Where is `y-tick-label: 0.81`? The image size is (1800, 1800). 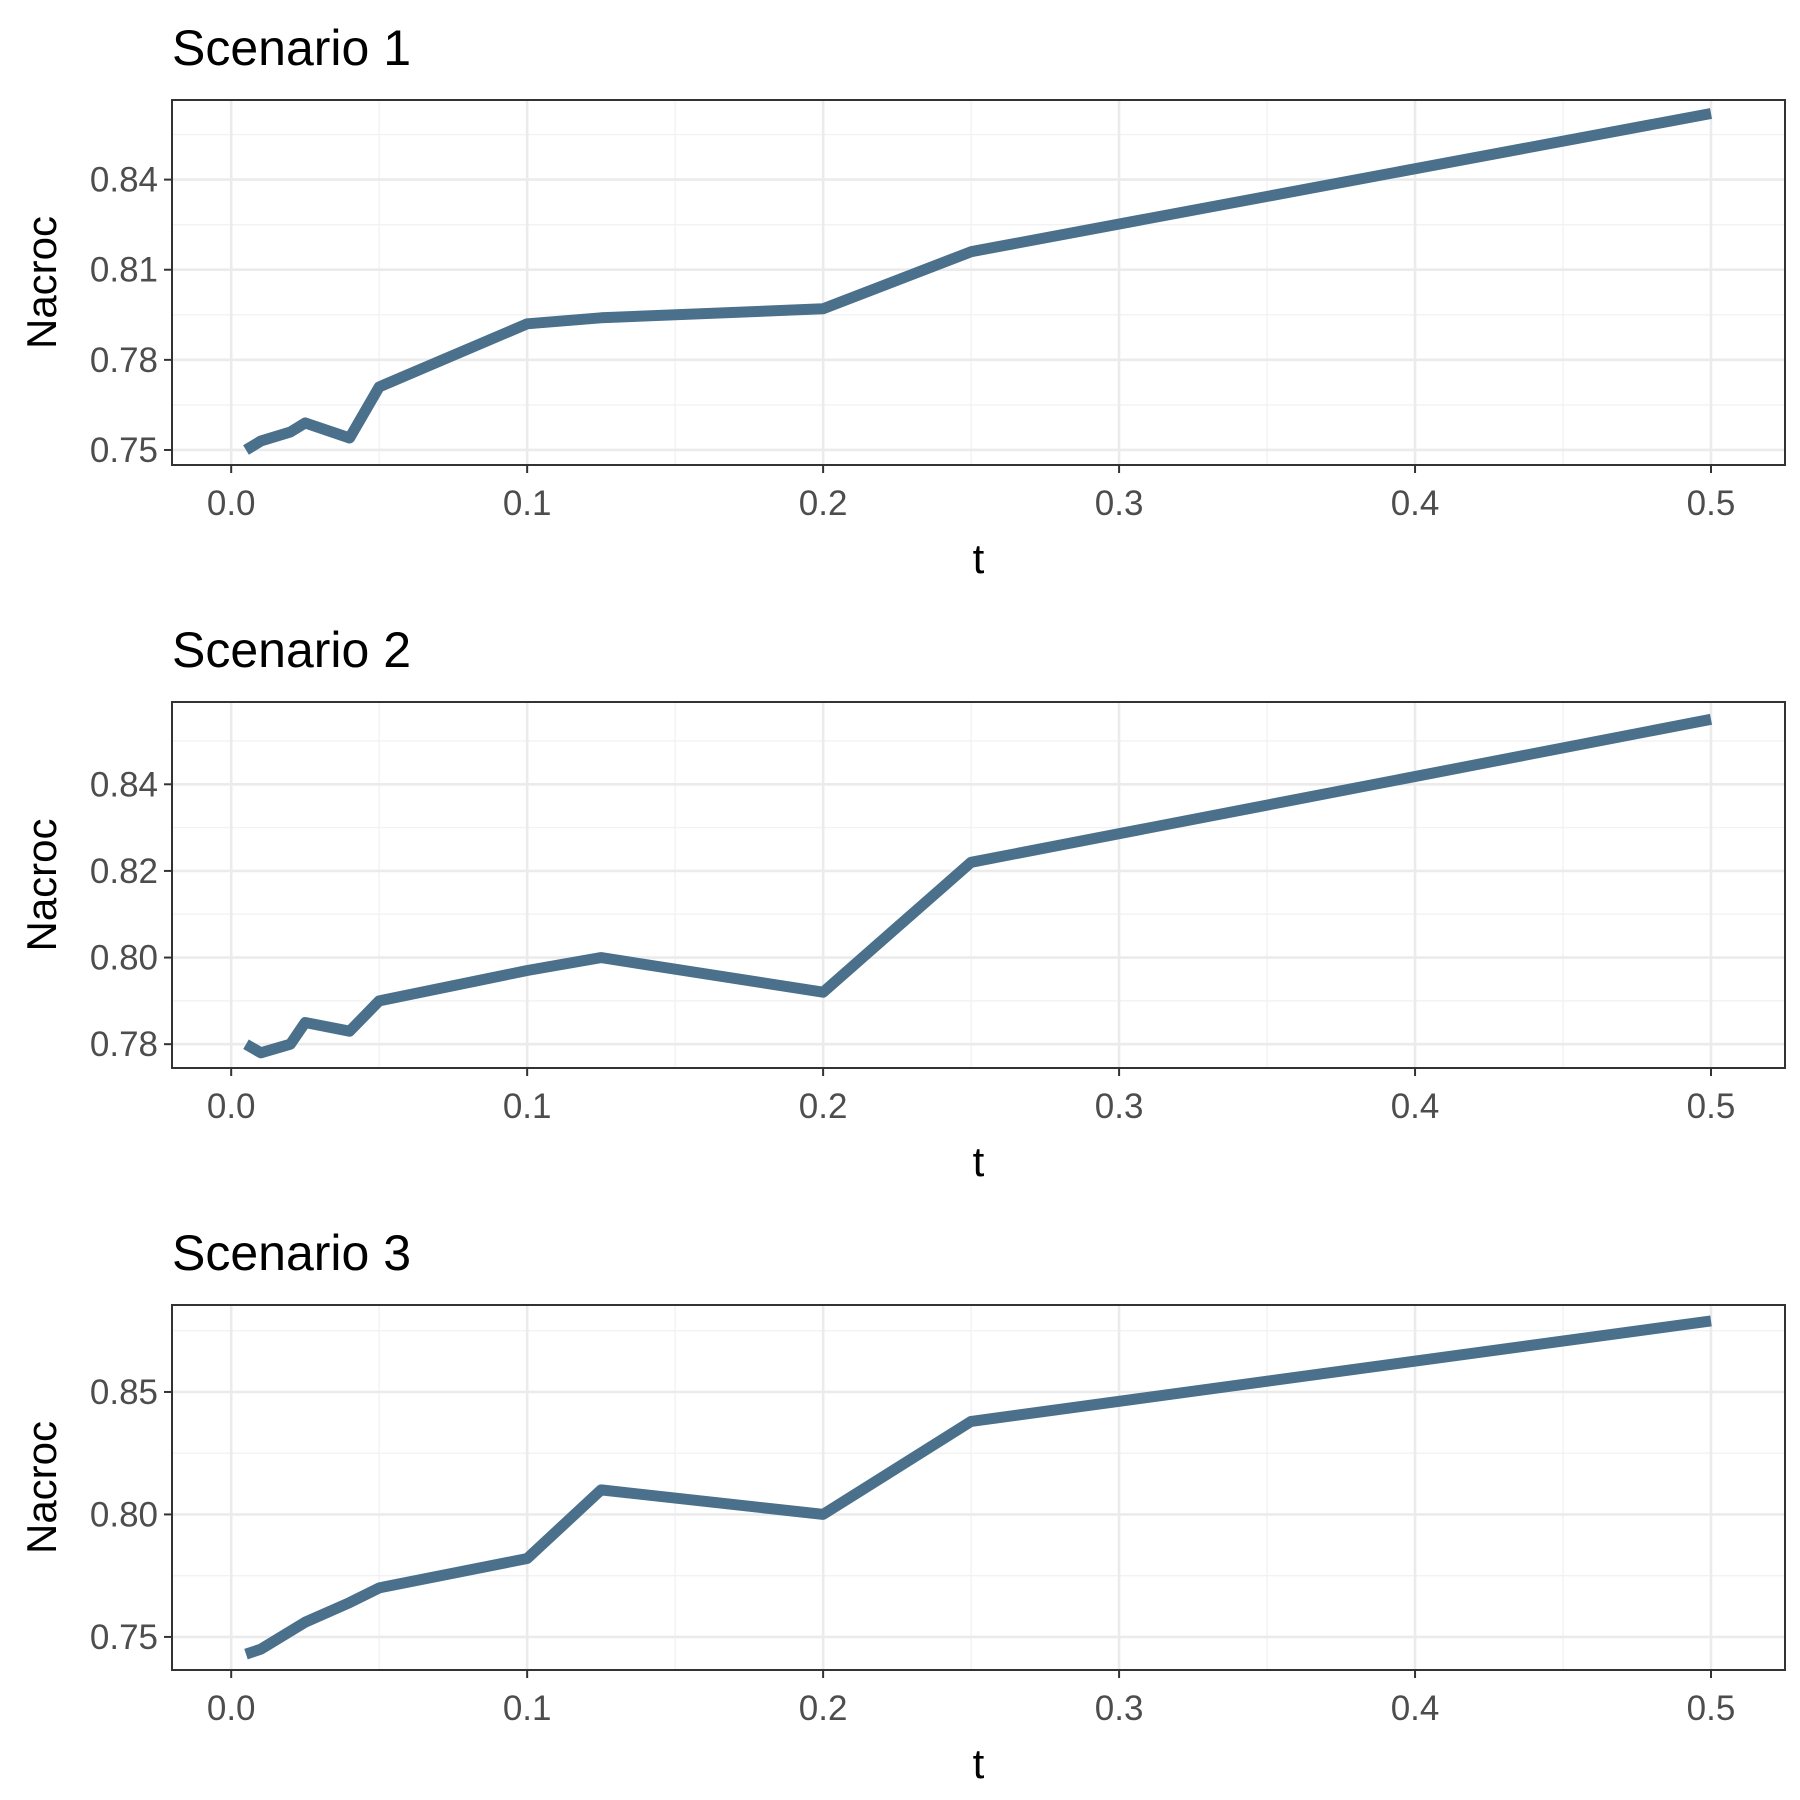
y-tick-label: 0.81 is located at coordinates (124, 270).